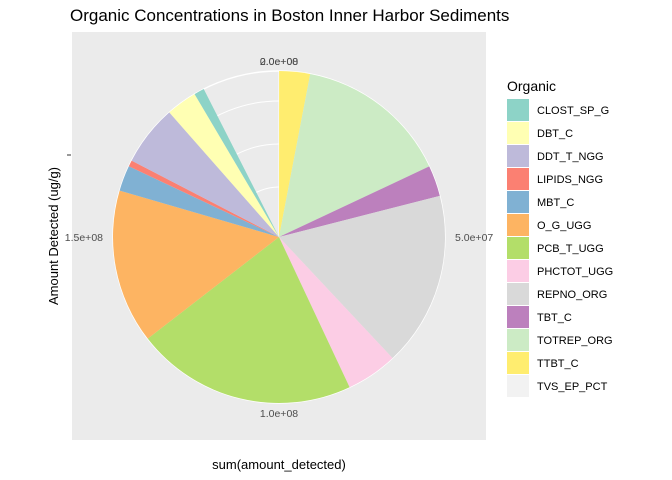  I want to click on x-axis-title: sum(amount_detected), so click(279, 464).